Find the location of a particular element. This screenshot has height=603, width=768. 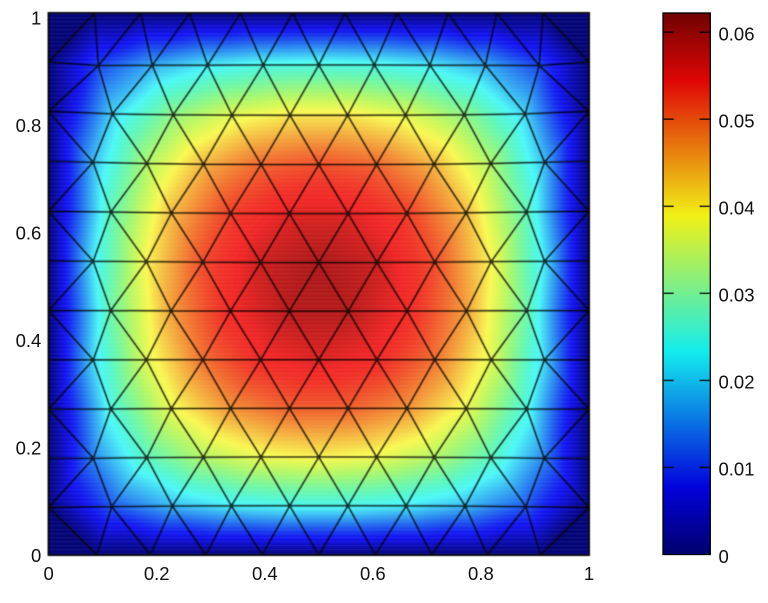

svg-text: 0.06 is located at coordinates (737, 33).